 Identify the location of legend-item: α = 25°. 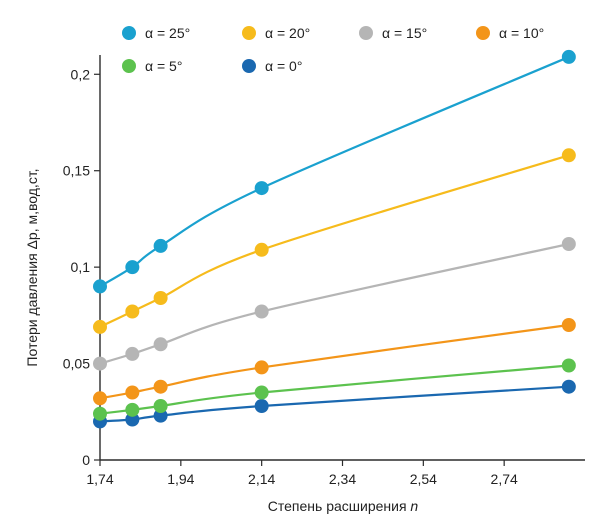
(156, 33).